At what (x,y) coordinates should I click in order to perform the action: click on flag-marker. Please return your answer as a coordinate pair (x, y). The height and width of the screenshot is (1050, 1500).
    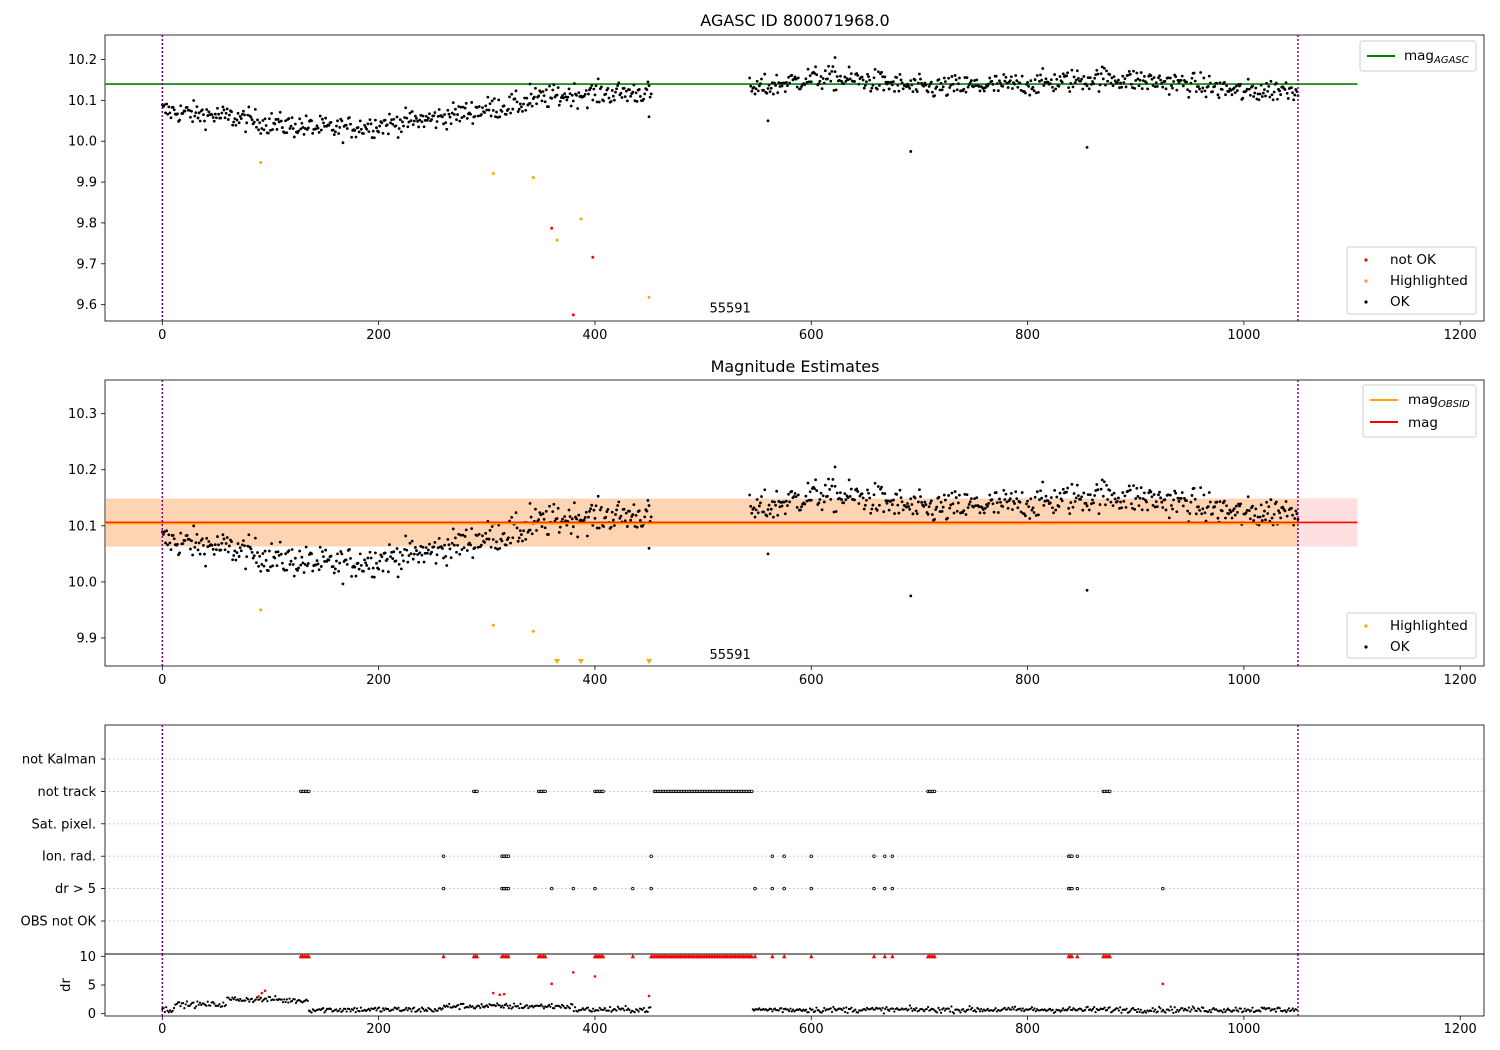
    Looking at the image, I should click on (651, 856).